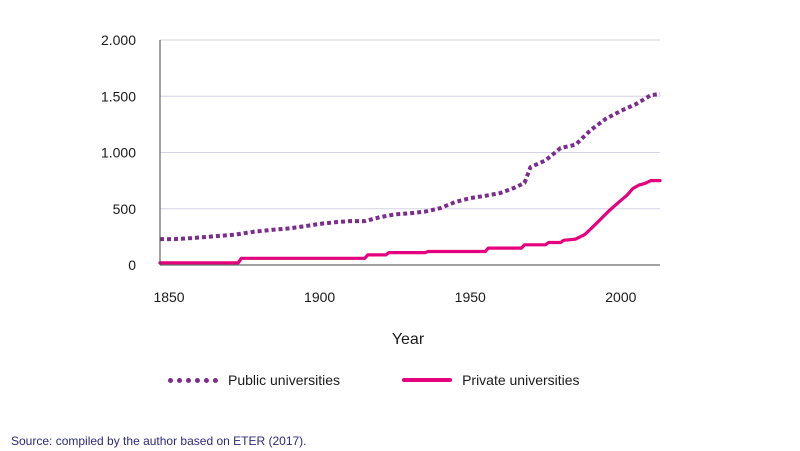  I want to click on x-tick-labels: 1850 1900 1950 2000, so click(394, 297).